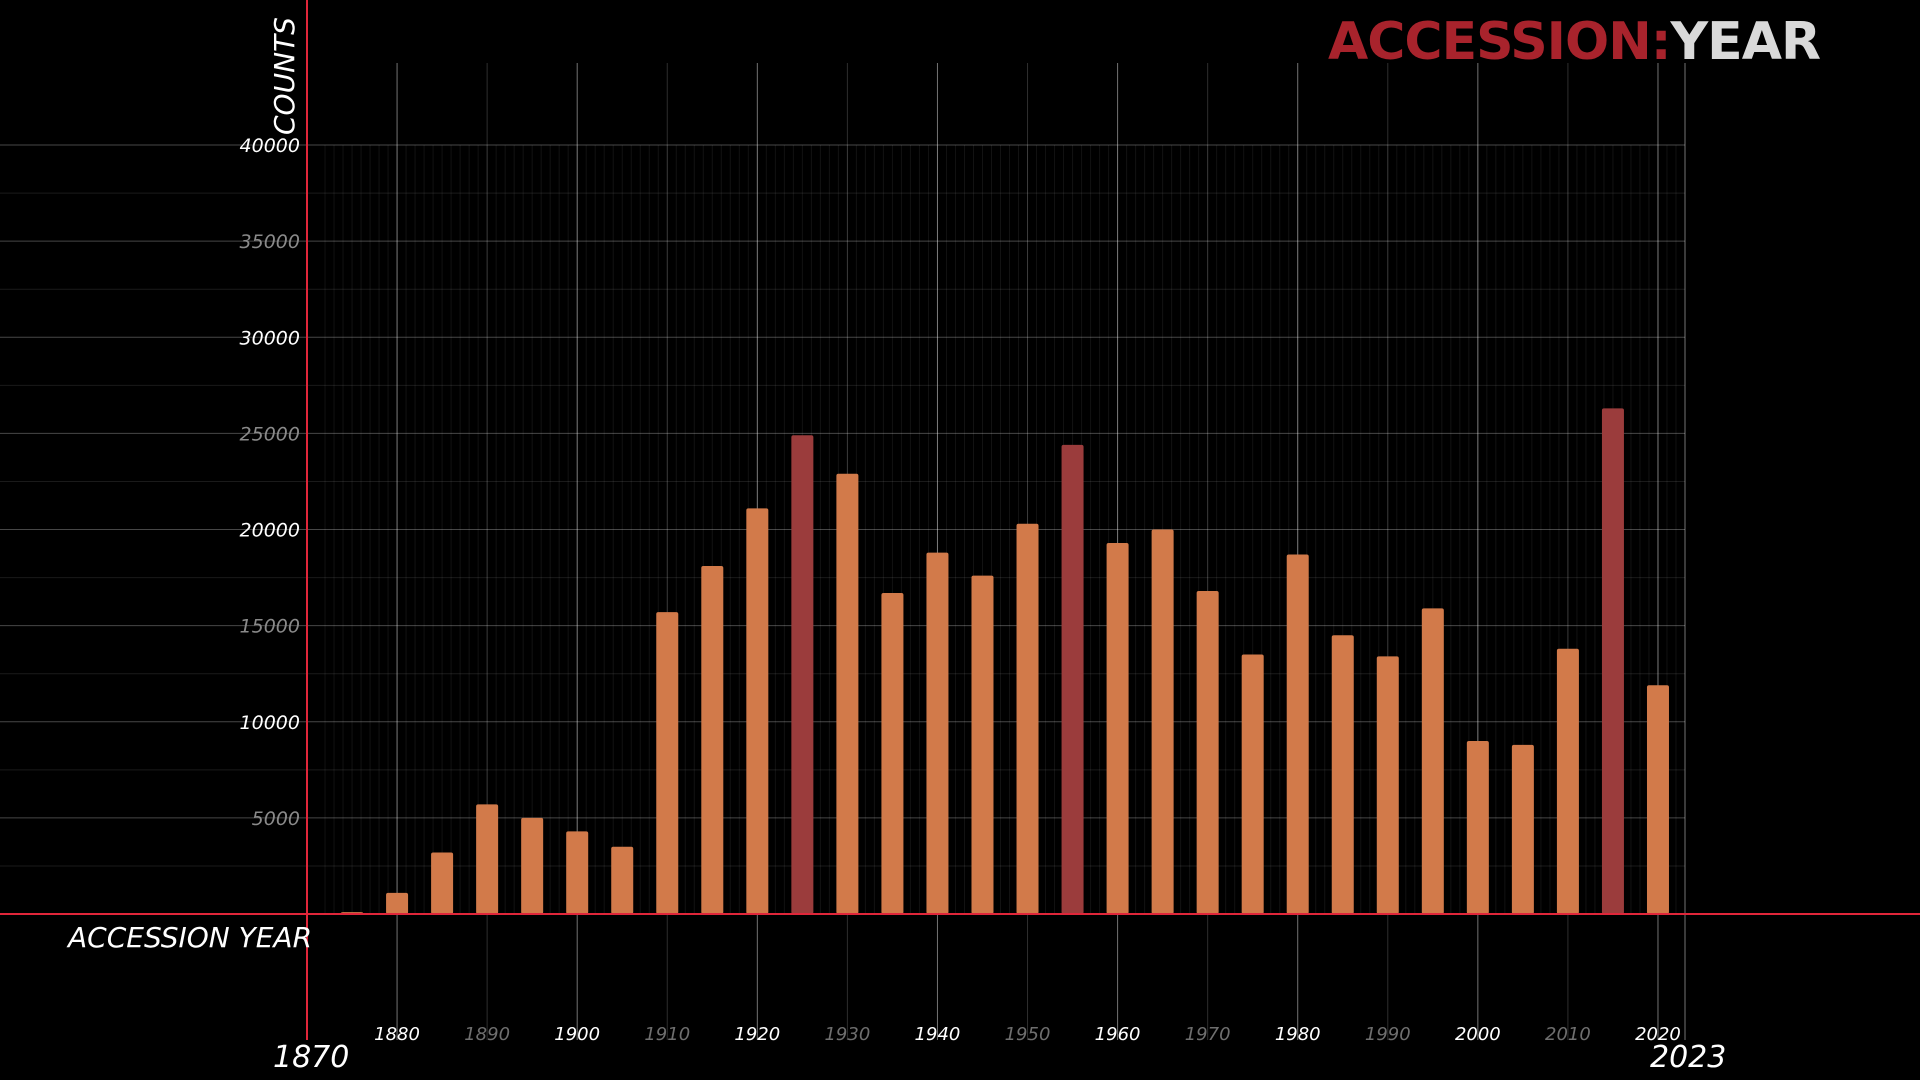  I want to click on y-tick-label: 40000, so click(270, 146).